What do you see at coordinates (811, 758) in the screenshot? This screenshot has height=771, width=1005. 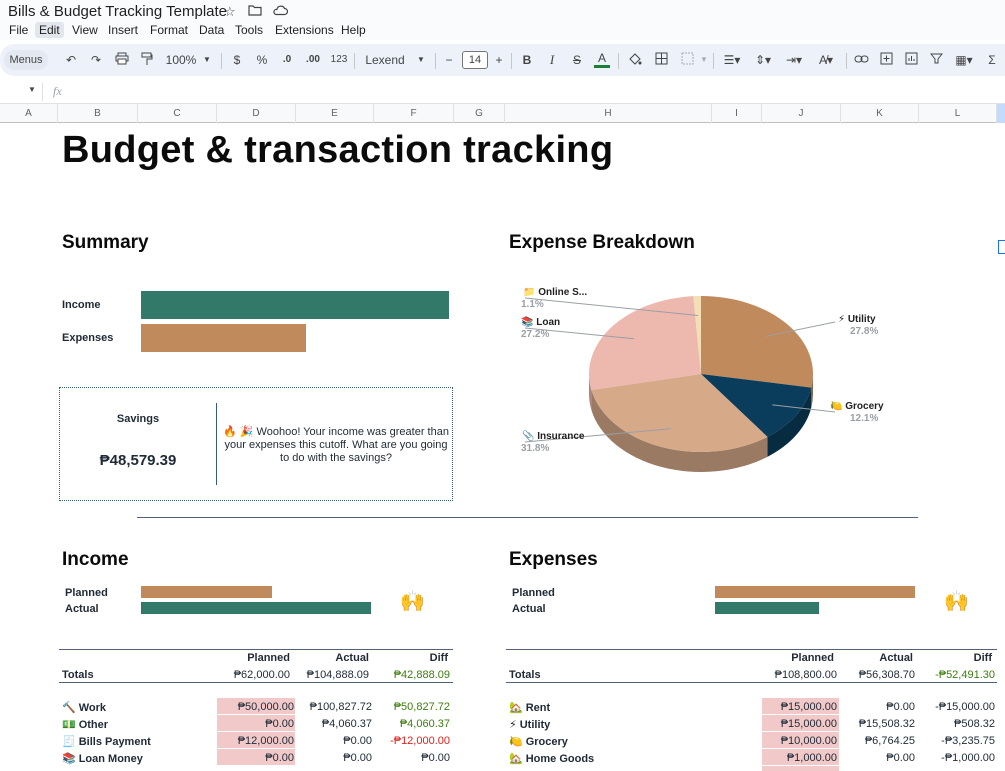 I see `expense-row-planned: ₱1,000.00` at bounding box center [811, 758].